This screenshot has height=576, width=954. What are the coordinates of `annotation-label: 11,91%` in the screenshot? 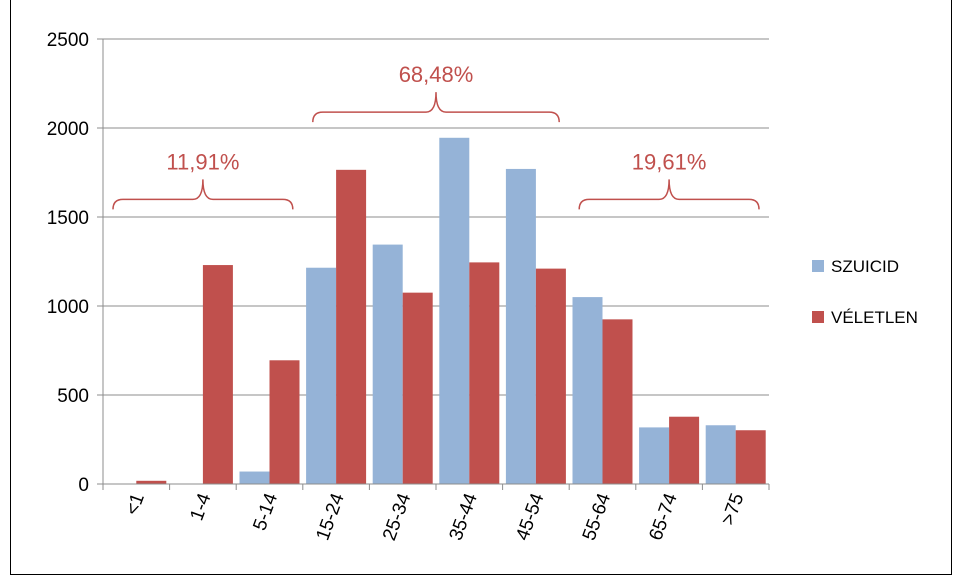 It's located at (202, 161).